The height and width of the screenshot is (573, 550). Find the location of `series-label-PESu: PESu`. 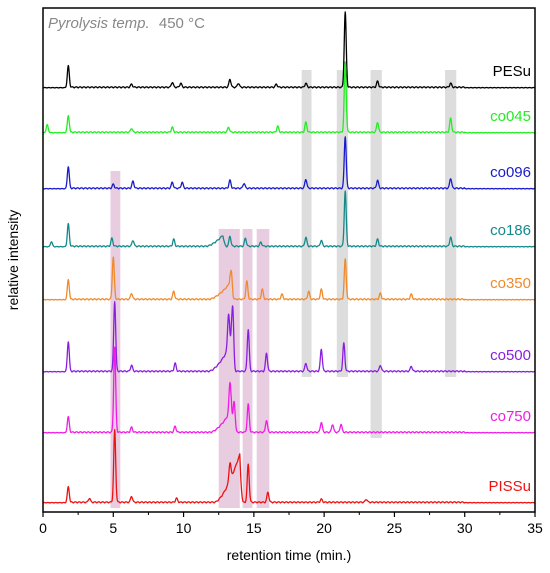

series-label-PESu: PESu is located at coordinates (512, 71).